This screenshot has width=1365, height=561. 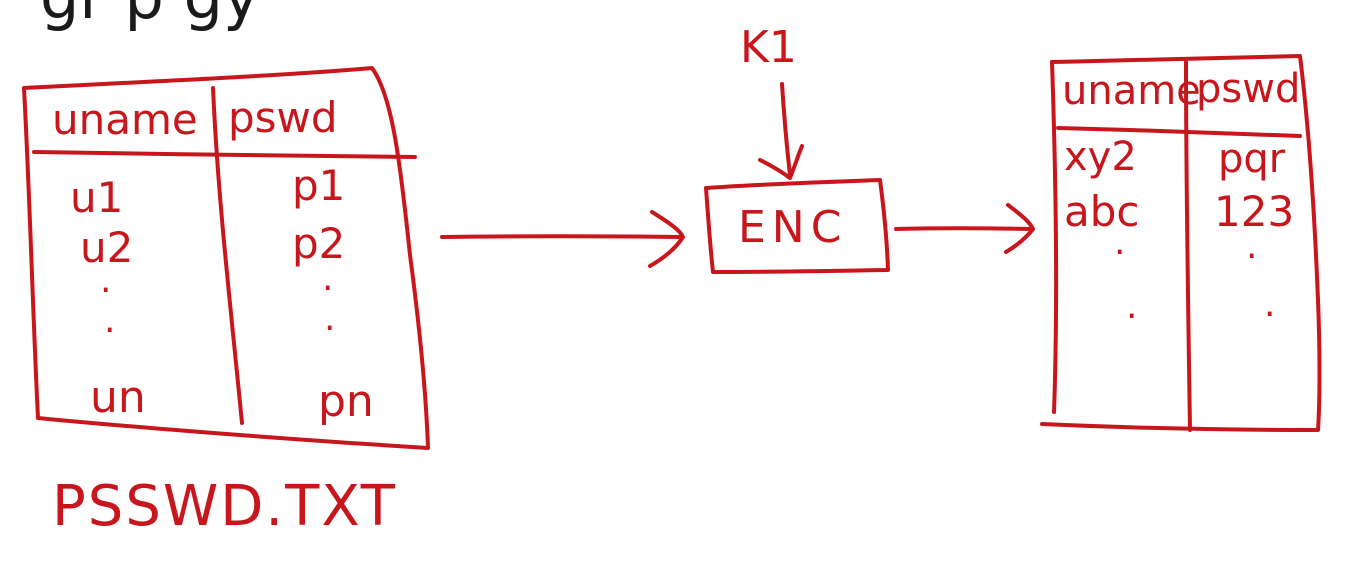 I want to click on encrypted-table-column-divider, so click(x=1188, y=246).